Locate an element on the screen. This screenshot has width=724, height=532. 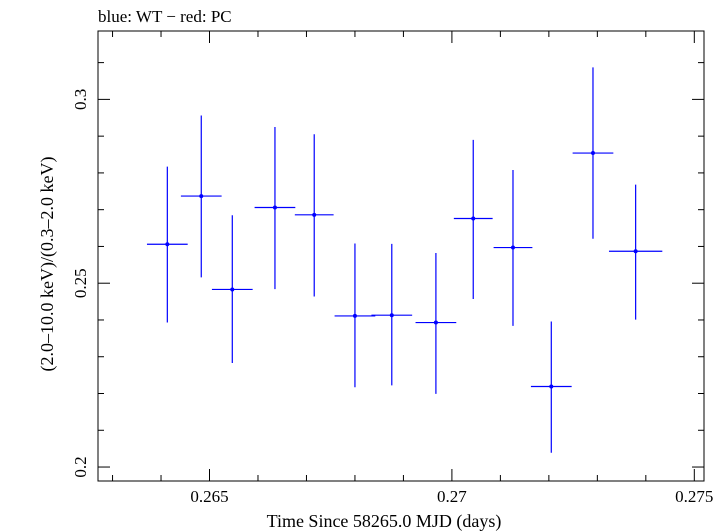
y-tick-label: 0.2 is located at coordinates (80, 466).